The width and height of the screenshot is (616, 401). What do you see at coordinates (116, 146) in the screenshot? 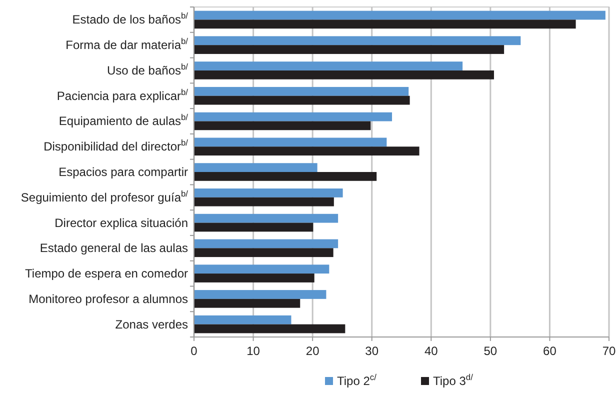
I see `y-tick-label: Disponibilidad del director$^{b/}$` at bounding box center [116, 146].